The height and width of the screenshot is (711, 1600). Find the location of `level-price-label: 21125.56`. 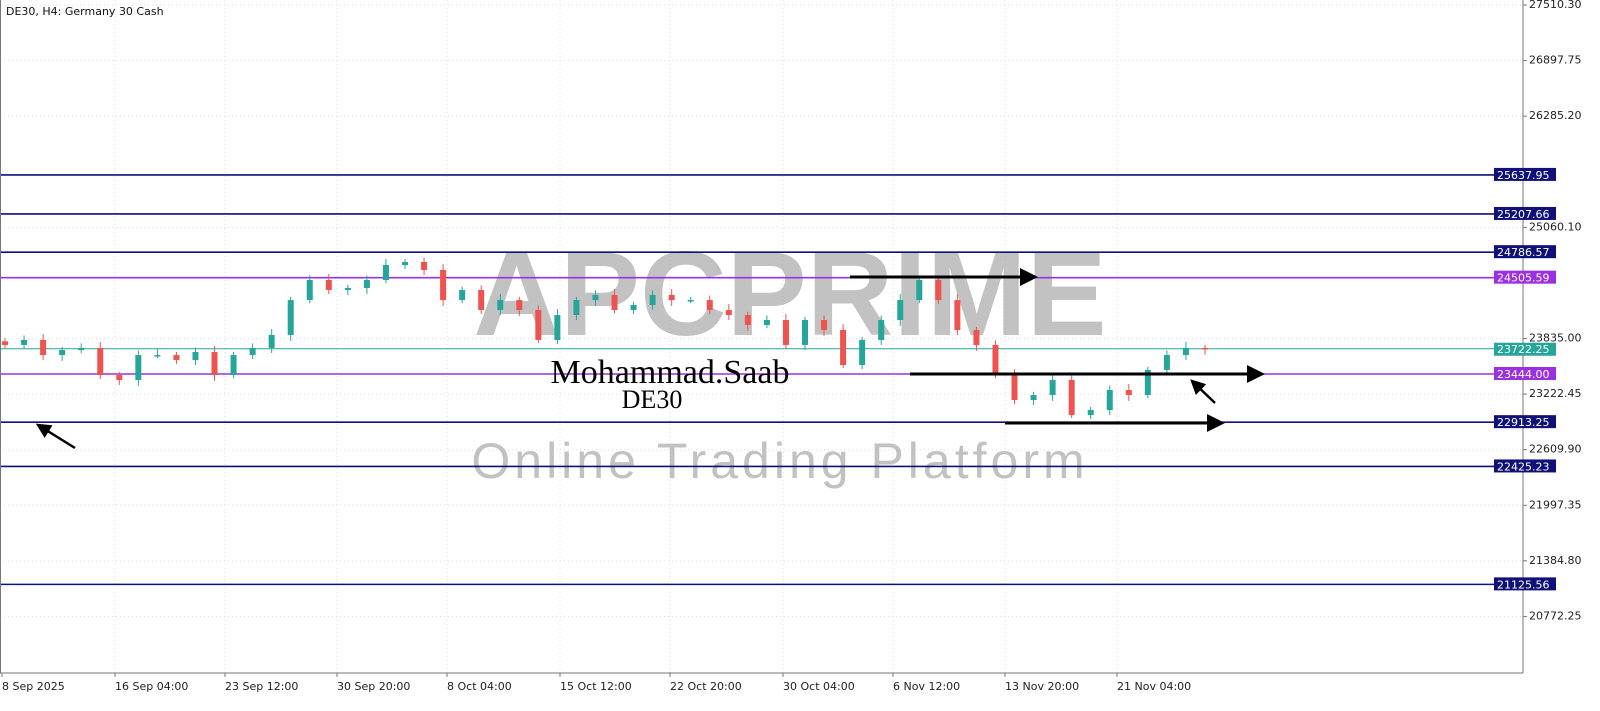

level-price-label: 21125.56 is located at coordinates (1523, 584).